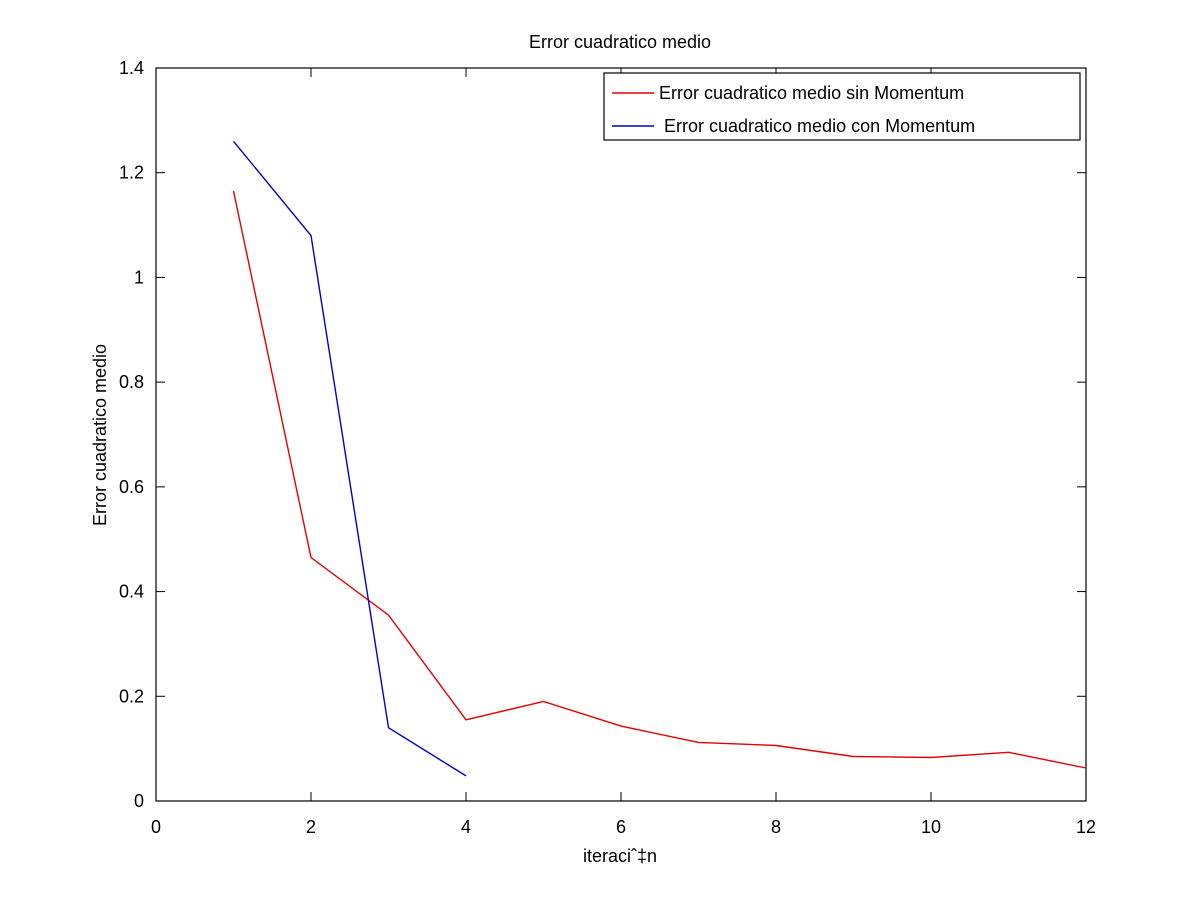 This screenshot has height=900, width=1200. What do you see at coordinates (156, 827) in the screenshot?
I see `x-tick-label: 0` at bounding box center [156, 827].